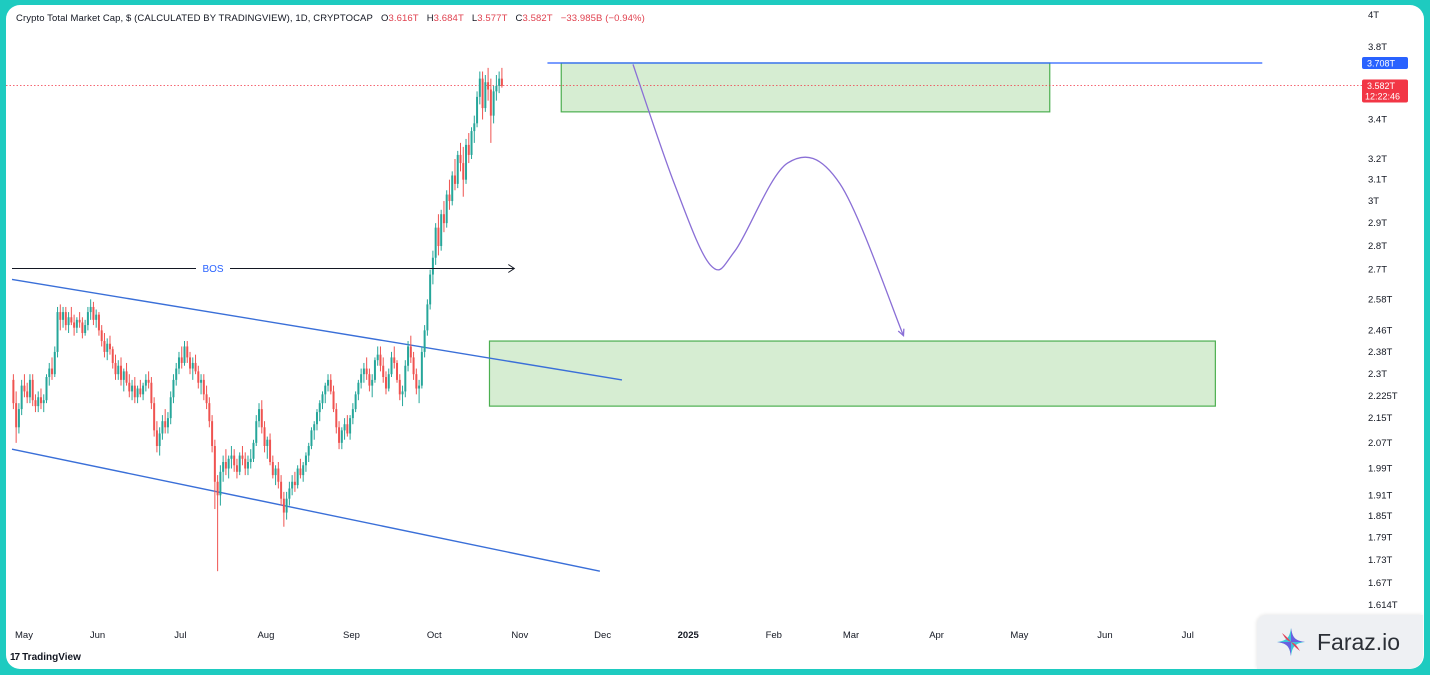 Image resolution: width=1430 pixels, height=675 pixels. Describe the element at coordinates (317, 329) in the screenshot. I see `channel-upper-line` at that location.